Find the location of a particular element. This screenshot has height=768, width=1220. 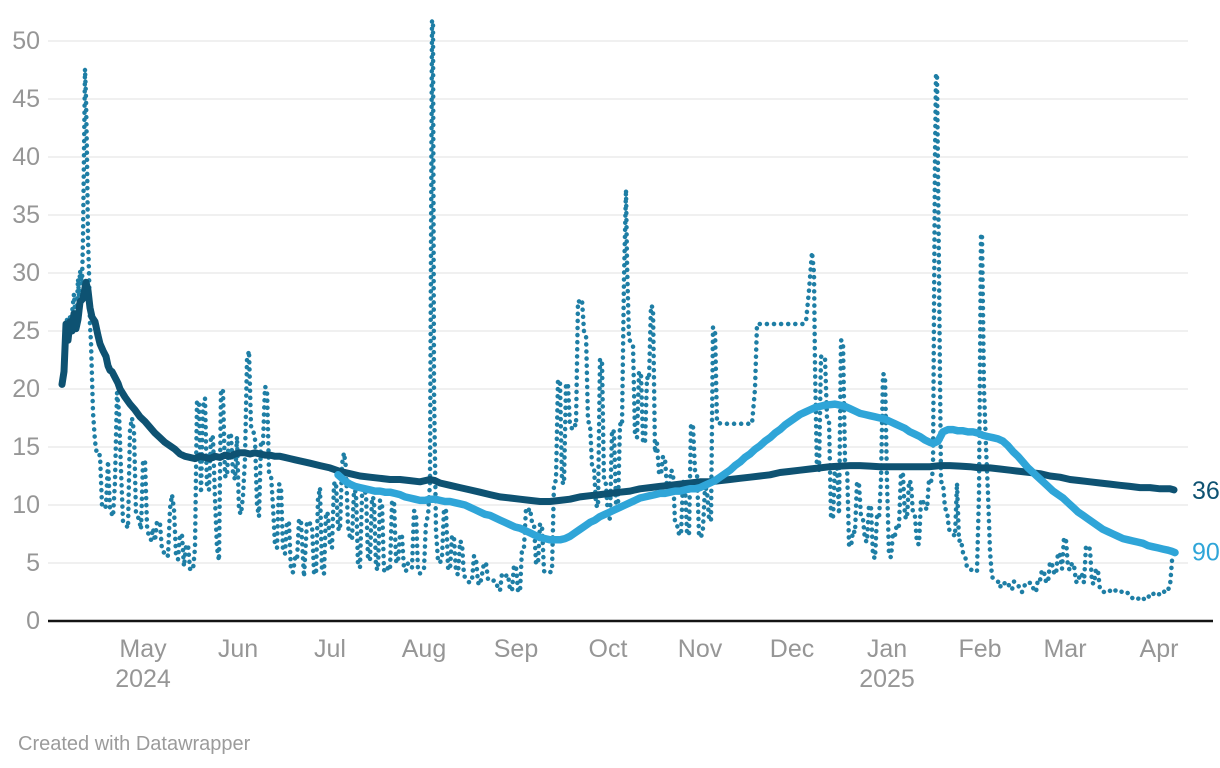

datawrapper-credit: Created with Datawrapper is located at coordinates (134, 744).